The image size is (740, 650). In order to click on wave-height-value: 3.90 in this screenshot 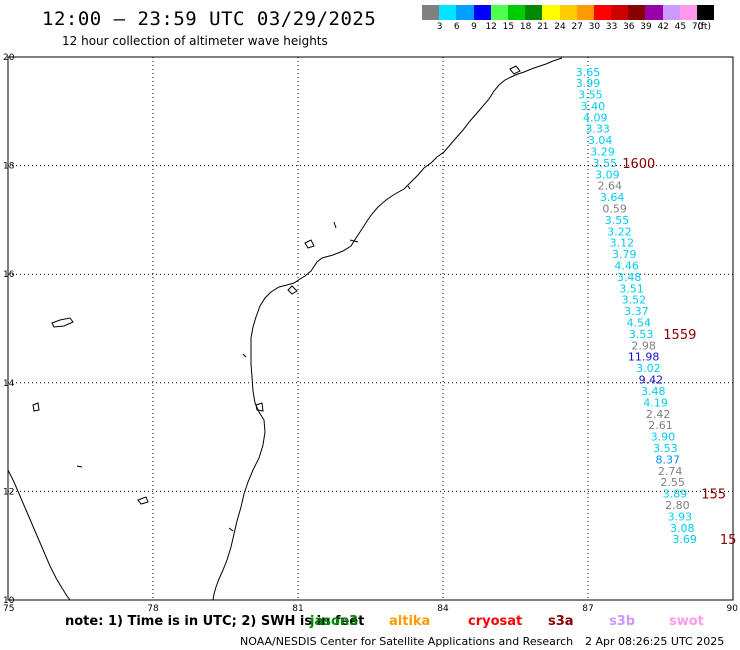, I will do `click(663, 437)`.